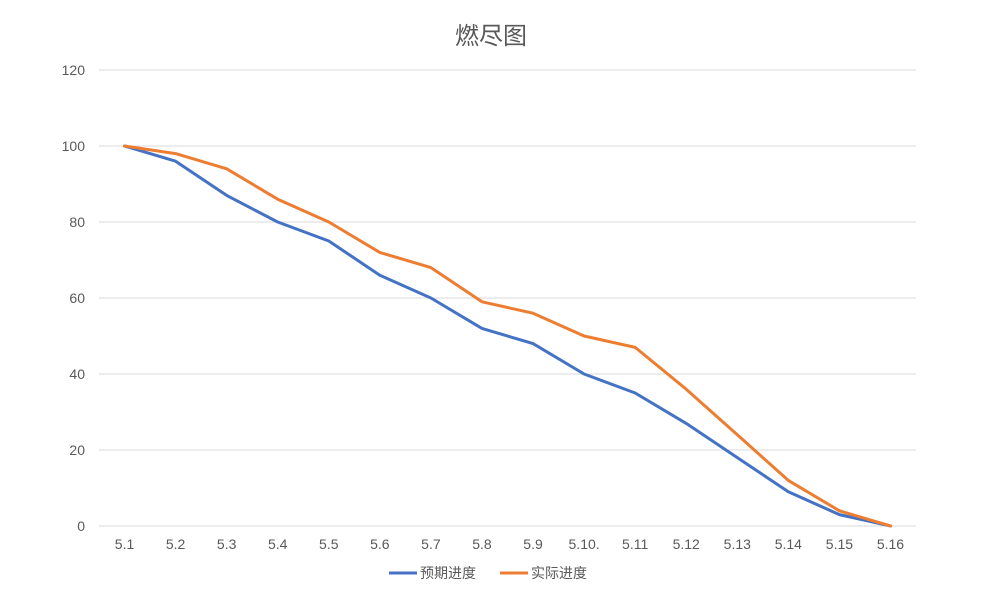  What do you see at coordinates (584, 544) in the screenshot?
I see `x-tick-label: 5.10.` at bounding box center [584, 544].